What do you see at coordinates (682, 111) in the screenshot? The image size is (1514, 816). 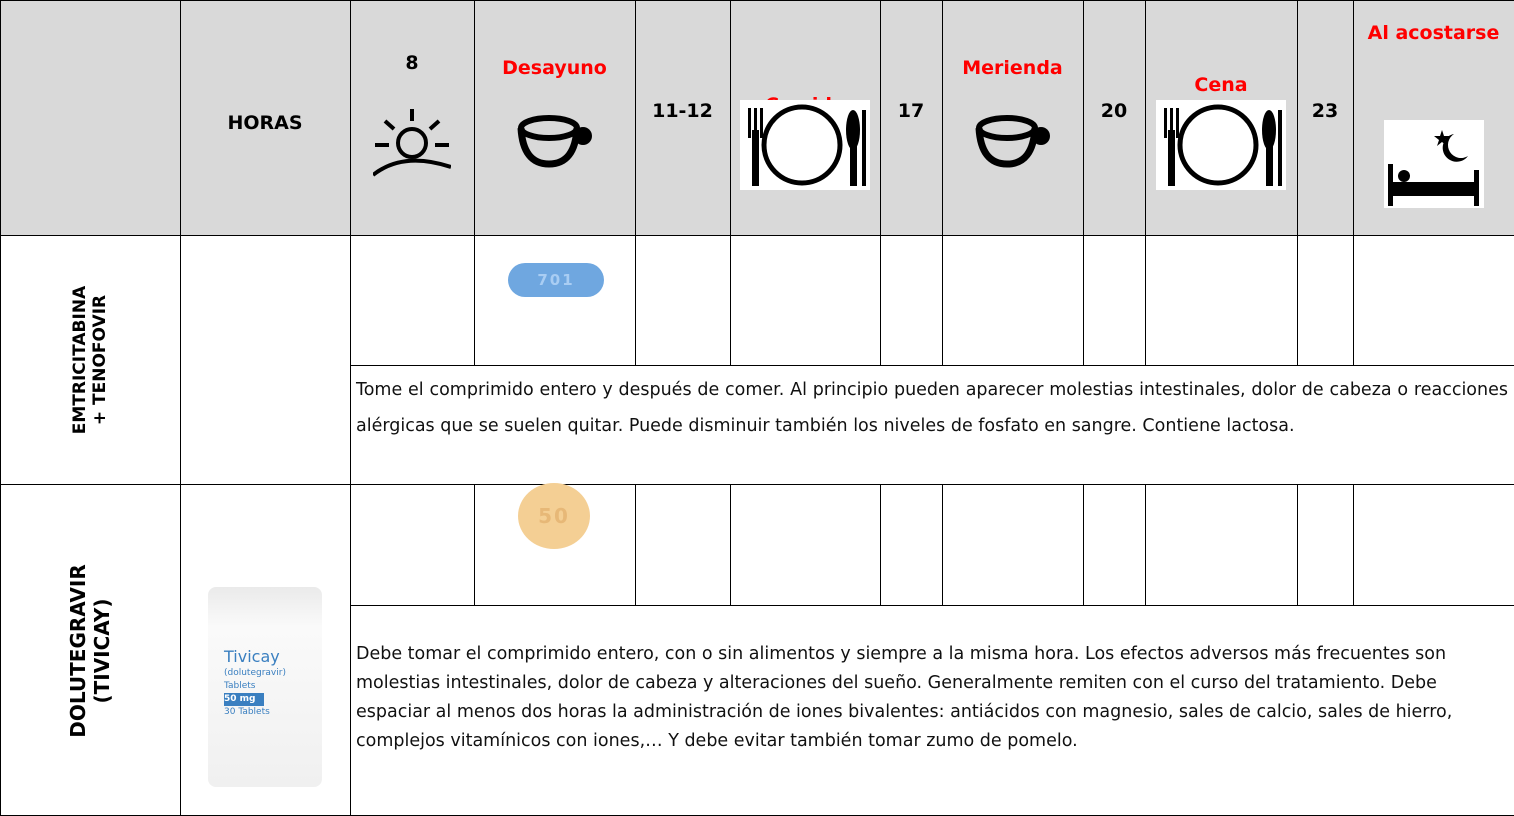 I see `column-label: 11-12` at bounding box center [682, 111].